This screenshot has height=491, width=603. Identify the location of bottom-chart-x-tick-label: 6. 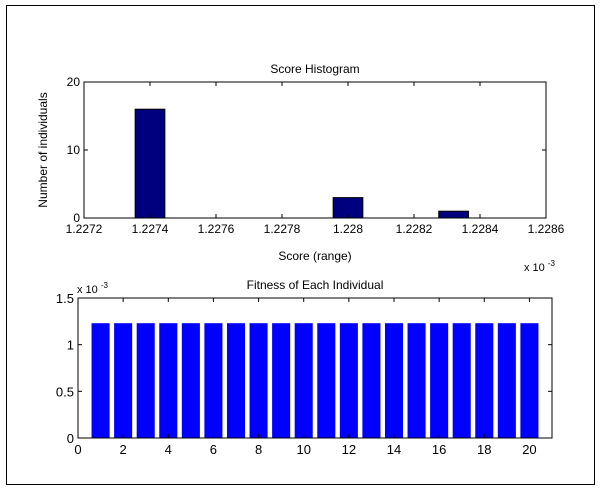
(213, 449).